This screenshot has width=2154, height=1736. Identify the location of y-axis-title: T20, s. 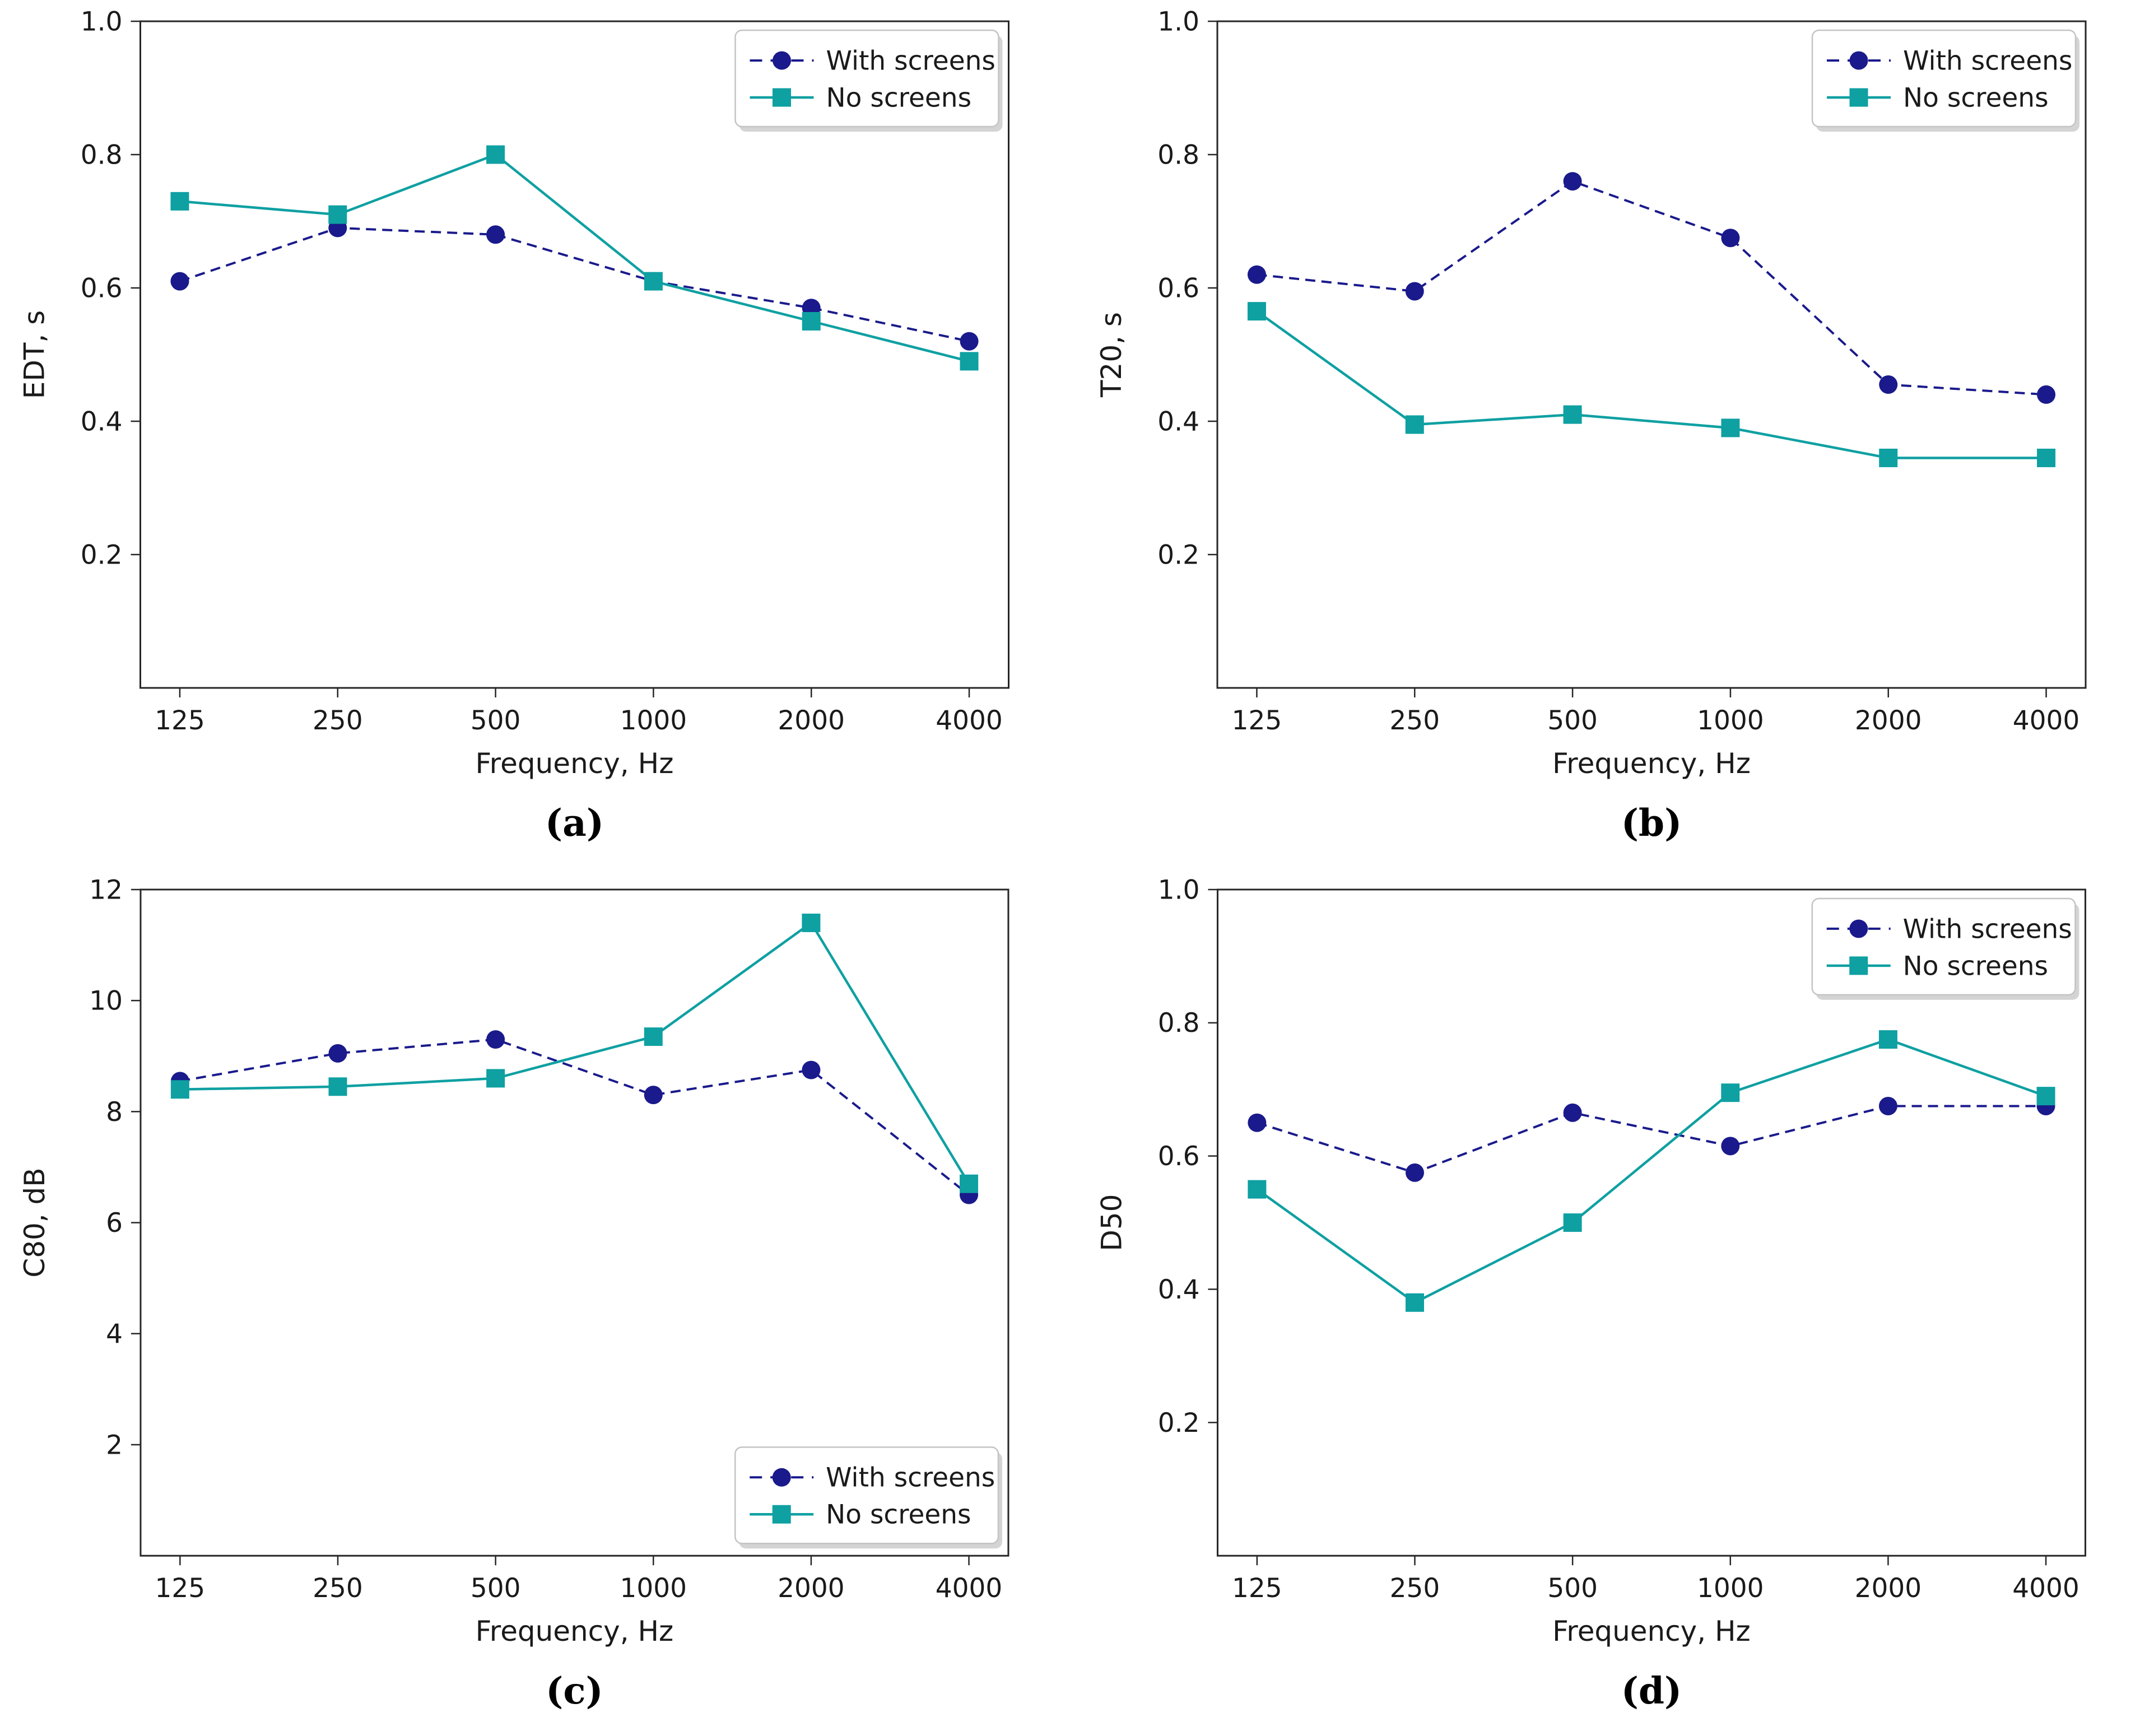
(1112, 355).